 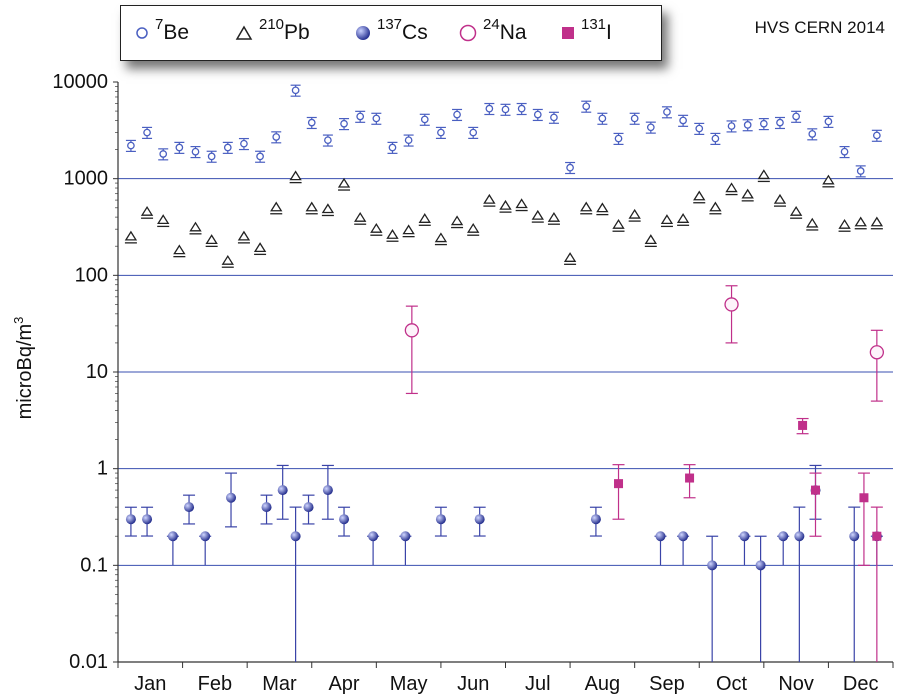 I want to click on x-tick-label: Jul, so click(x=538, y=684).